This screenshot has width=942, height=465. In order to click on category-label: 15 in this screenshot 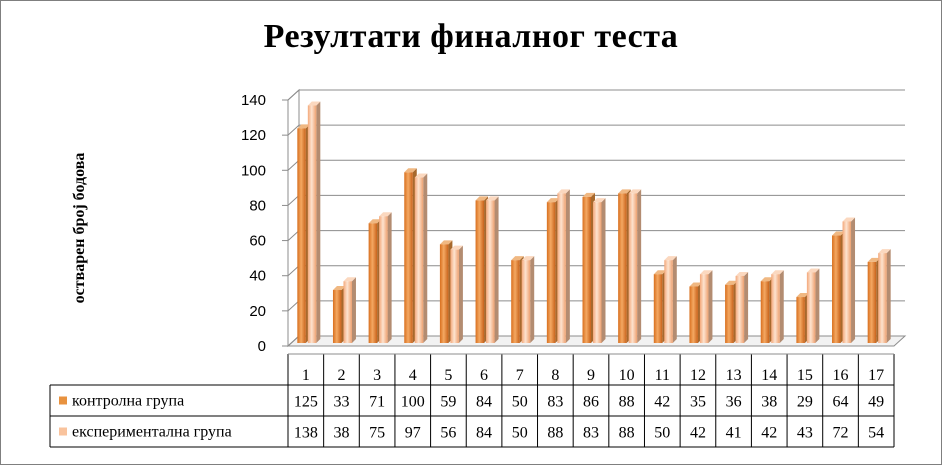, I will do `click(805, 375)`.